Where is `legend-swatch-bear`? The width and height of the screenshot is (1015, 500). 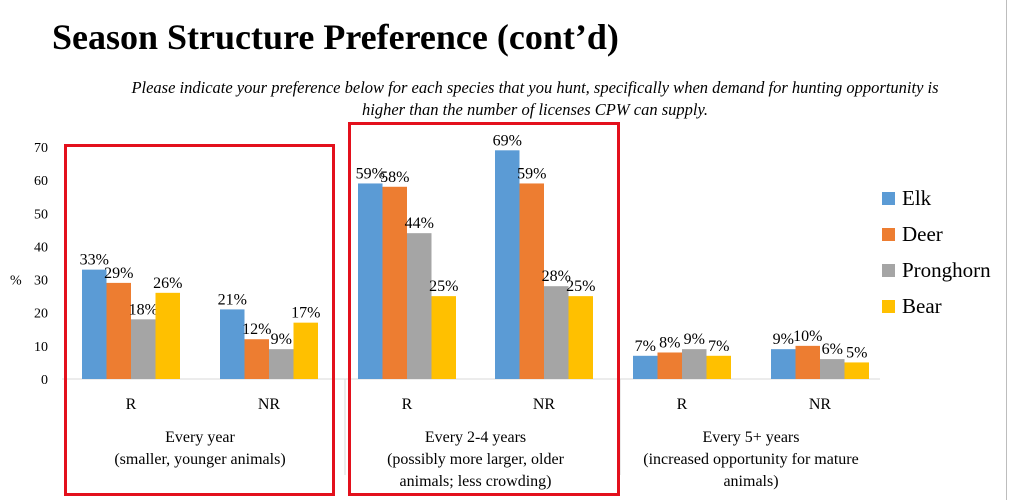 legend-swatch-bear is located at coordinates (888, 306).